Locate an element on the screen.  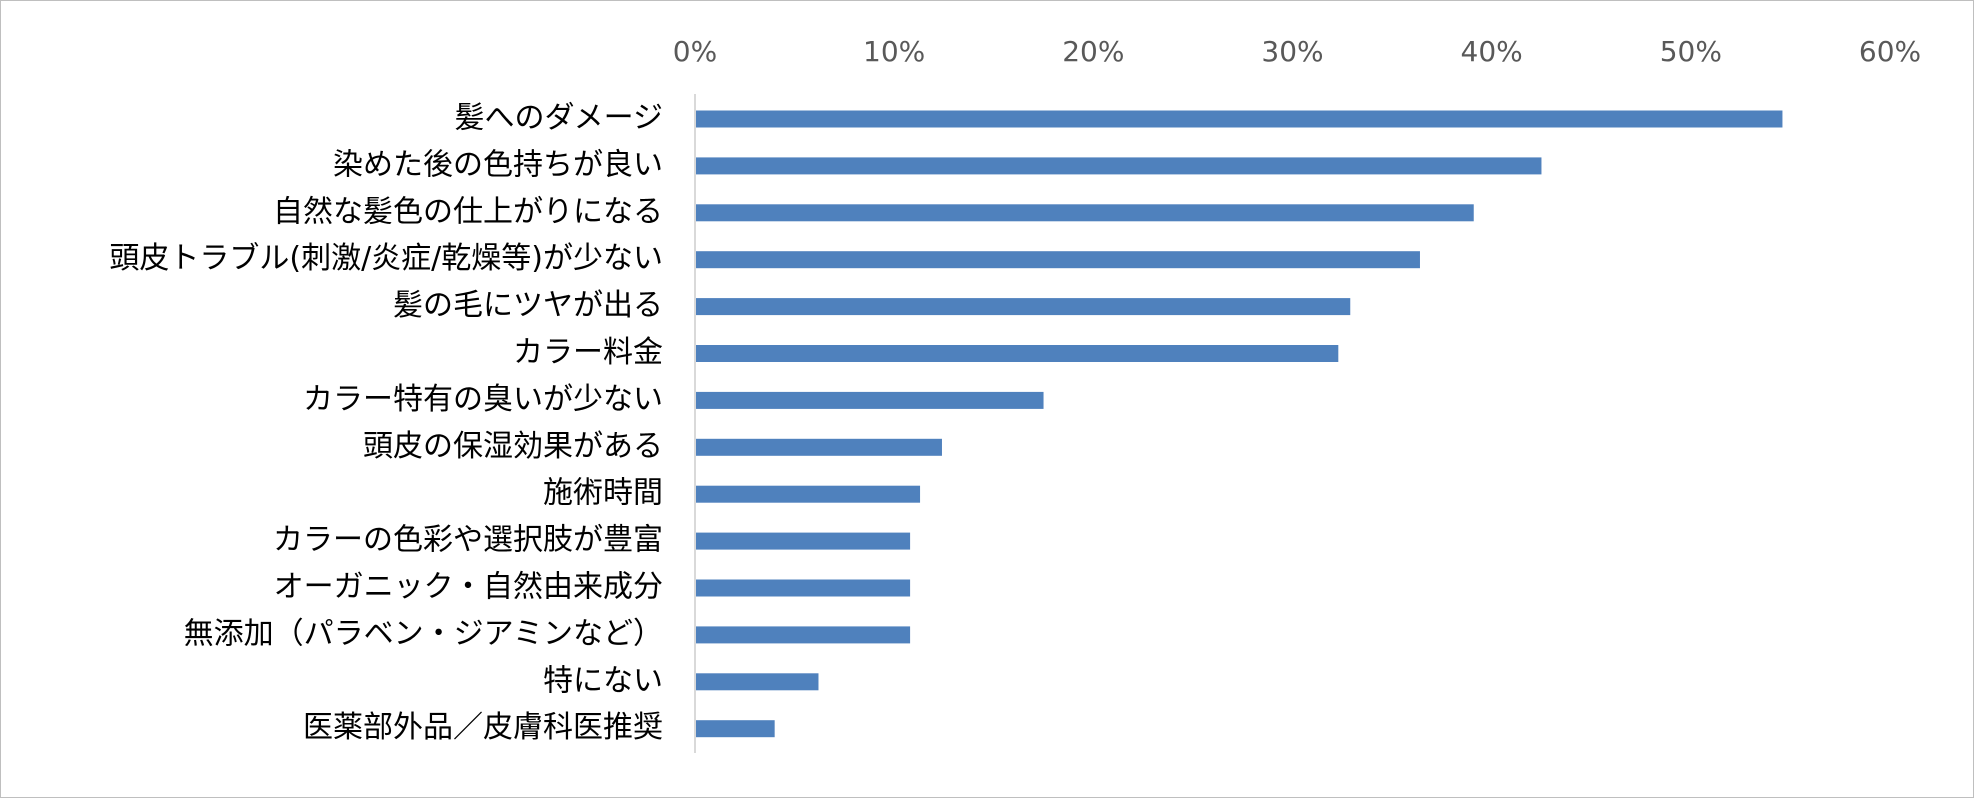
category-label: 特にない is located at coordinates (603, 680).